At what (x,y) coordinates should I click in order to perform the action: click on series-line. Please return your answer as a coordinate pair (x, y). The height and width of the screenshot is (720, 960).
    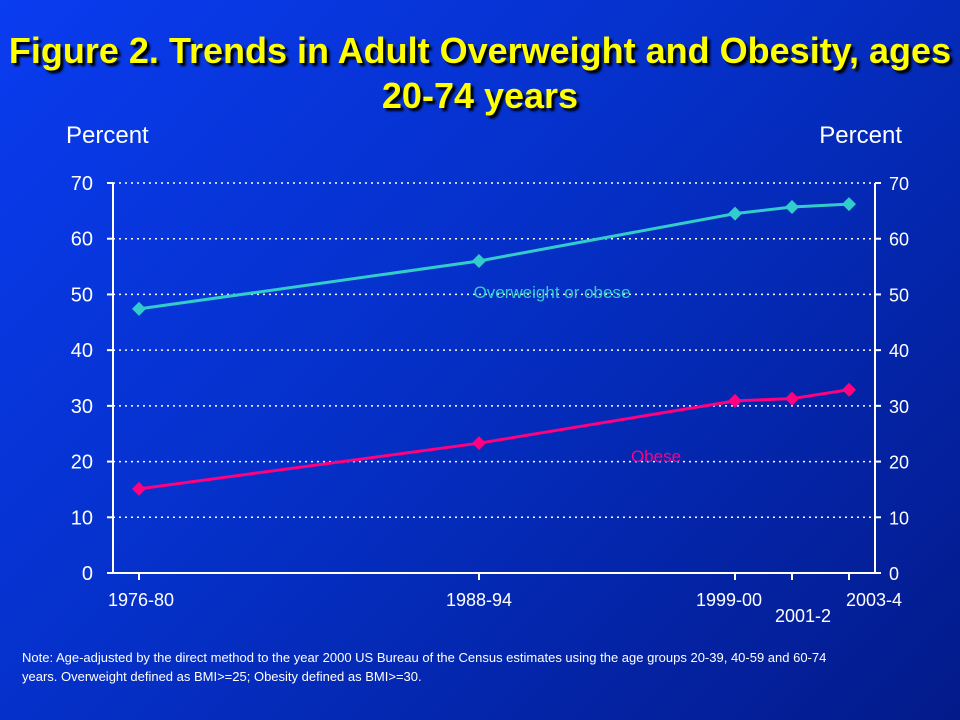
    Looking at the image, I should click on (494, 439).